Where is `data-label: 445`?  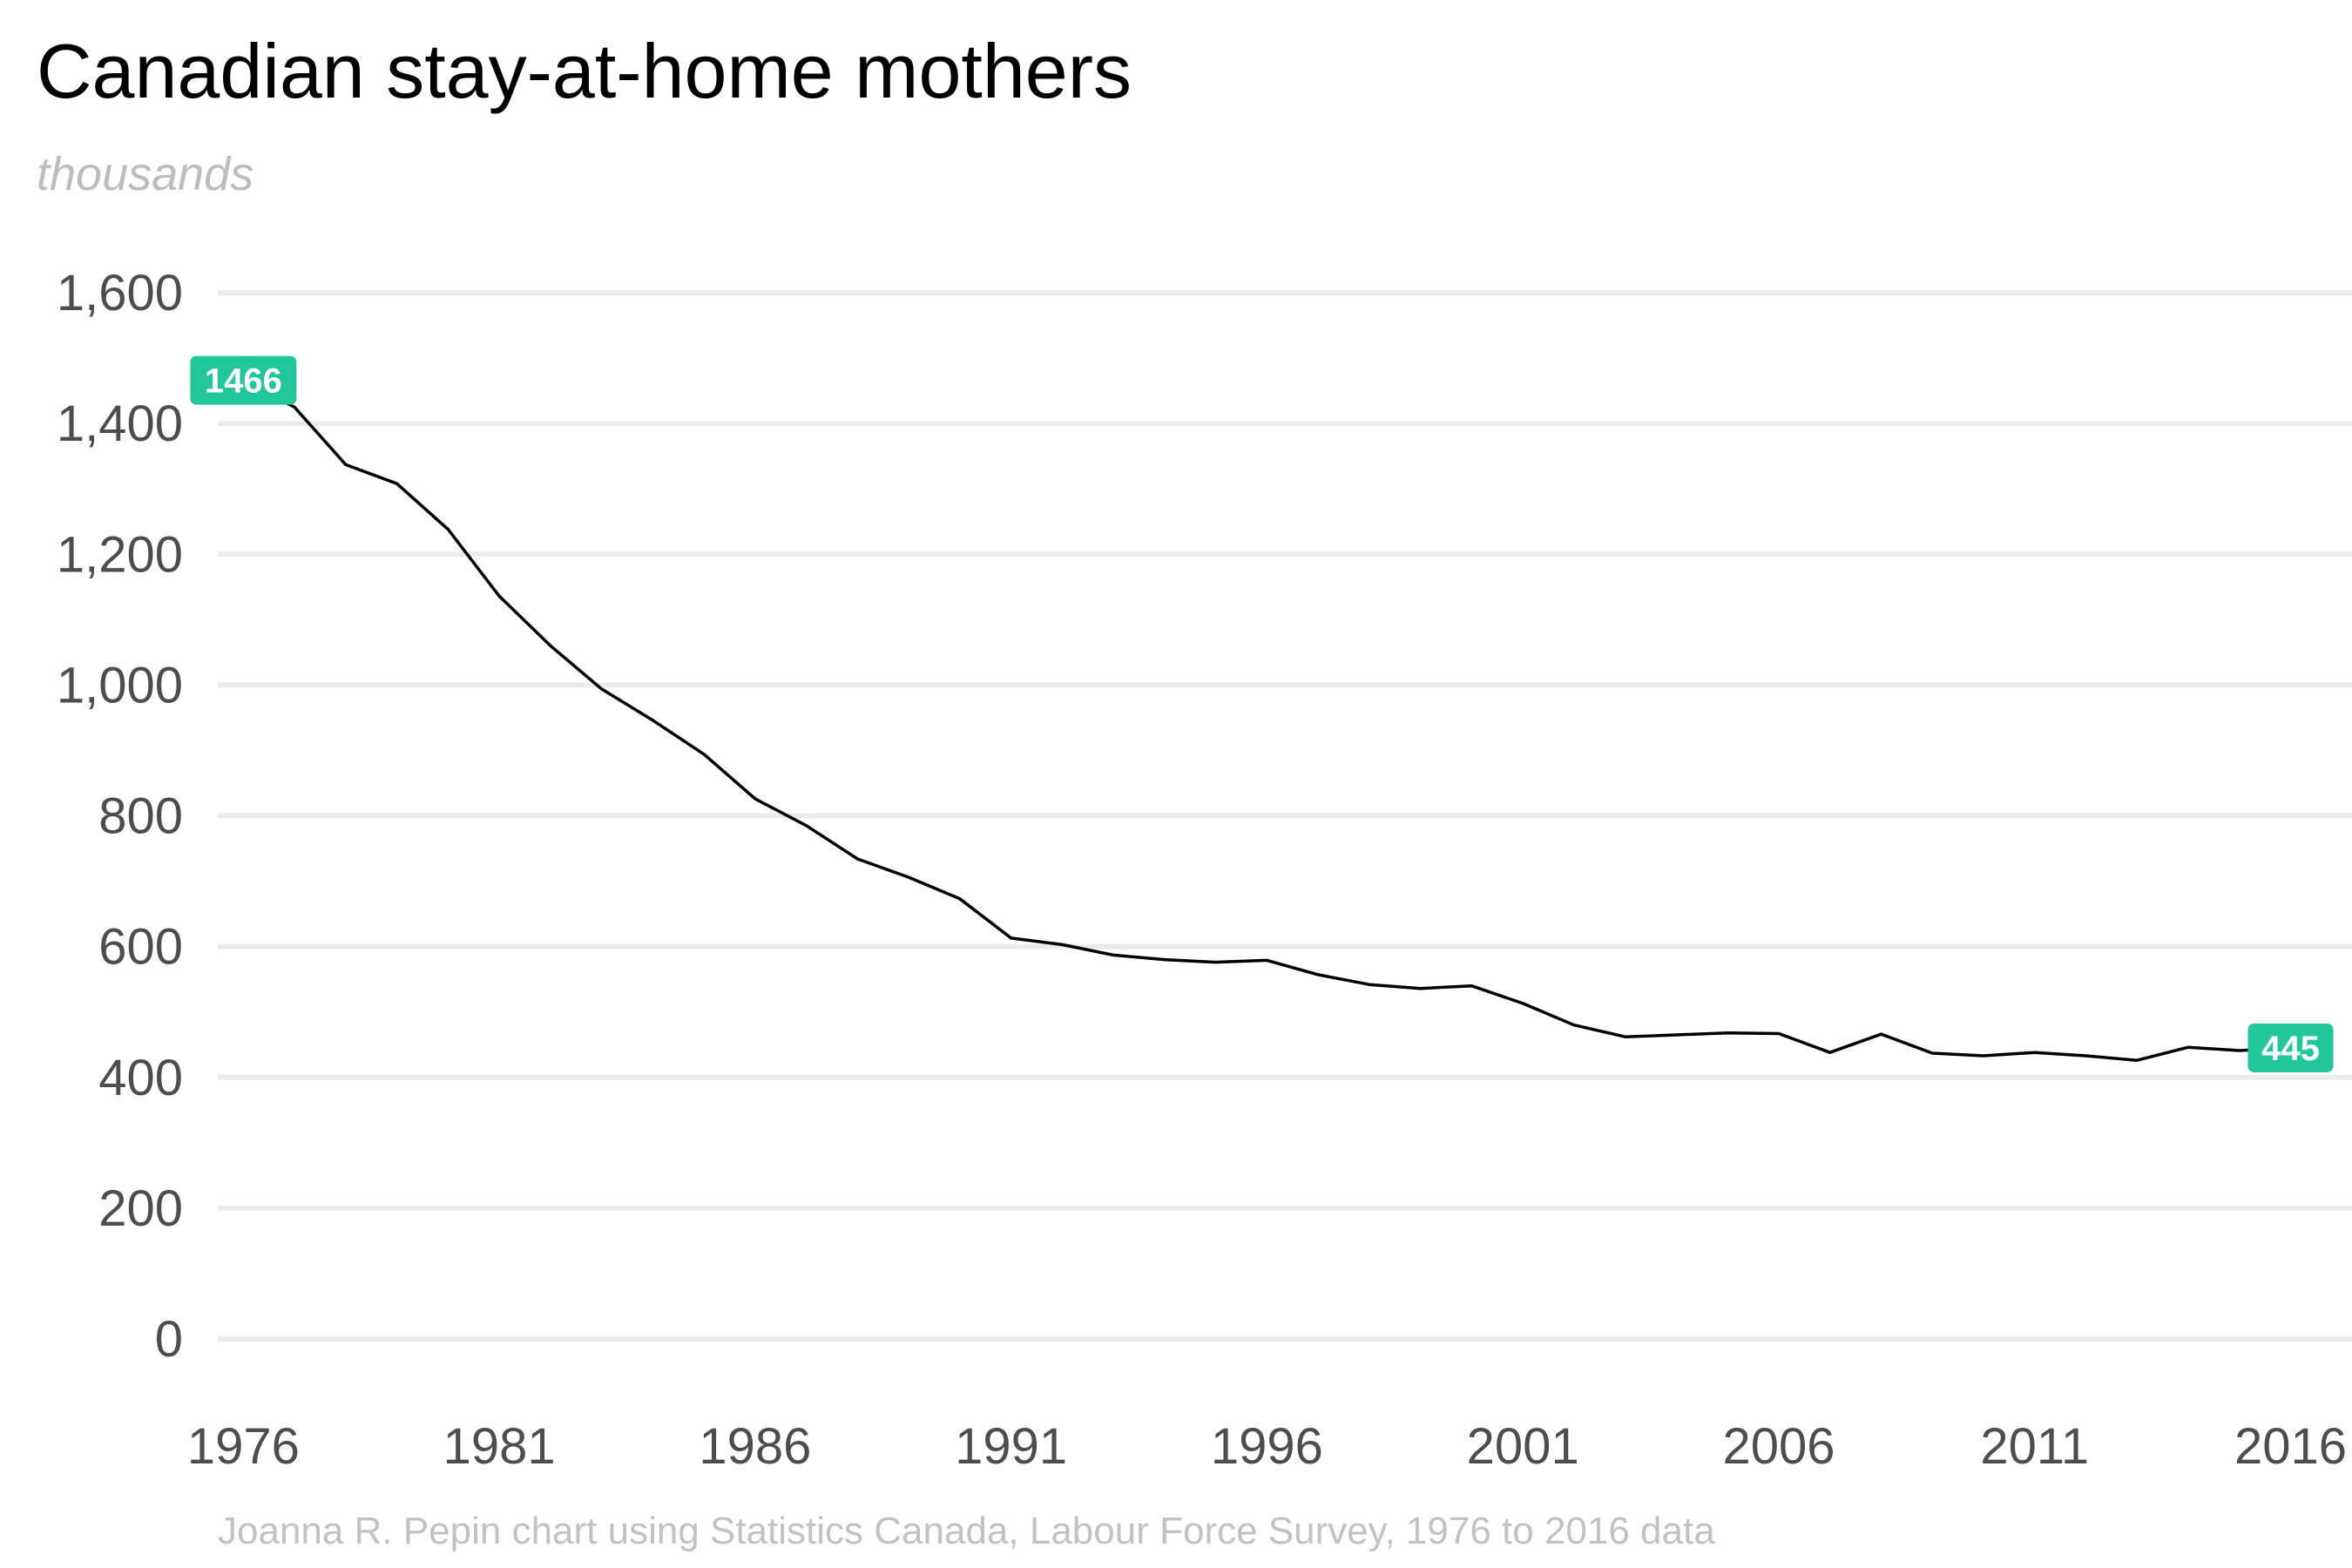
data-label: 445 is located at coordinates (2290, 1047).